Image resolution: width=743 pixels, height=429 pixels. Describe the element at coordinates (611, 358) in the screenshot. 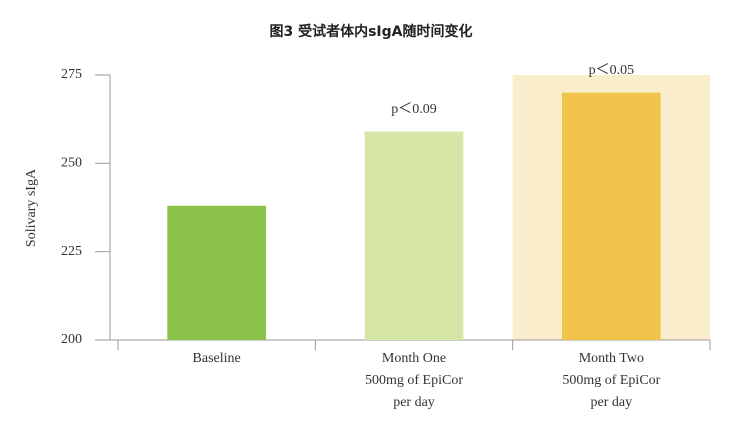

I see `x-tick-label: Month Two` at that location.